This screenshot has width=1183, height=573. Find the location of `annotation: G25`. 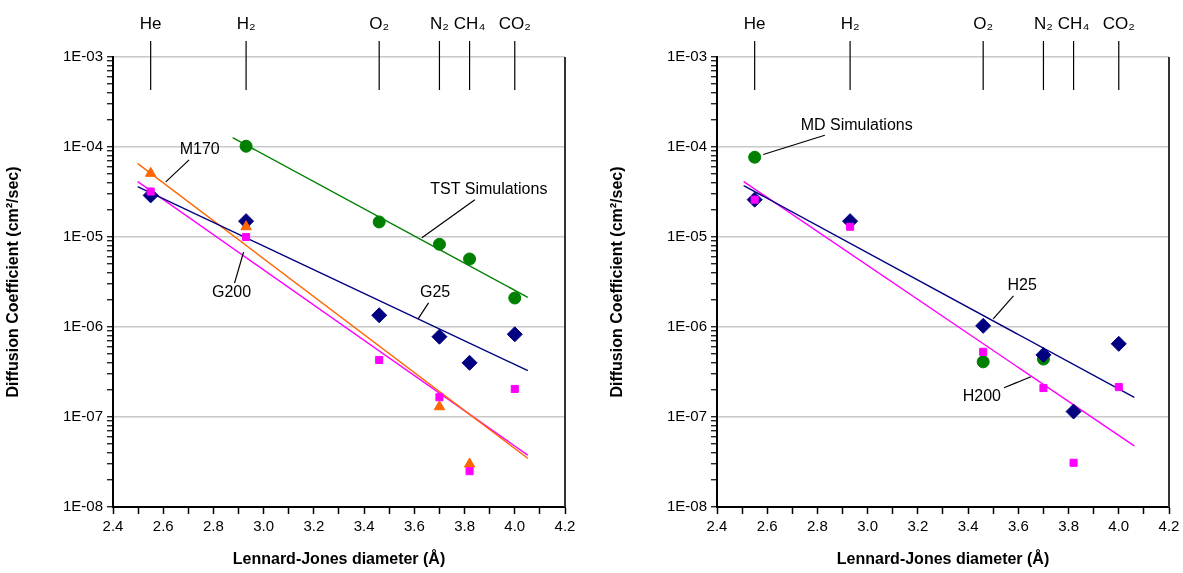

annotation: G25 is located at coordinates (435, 292).